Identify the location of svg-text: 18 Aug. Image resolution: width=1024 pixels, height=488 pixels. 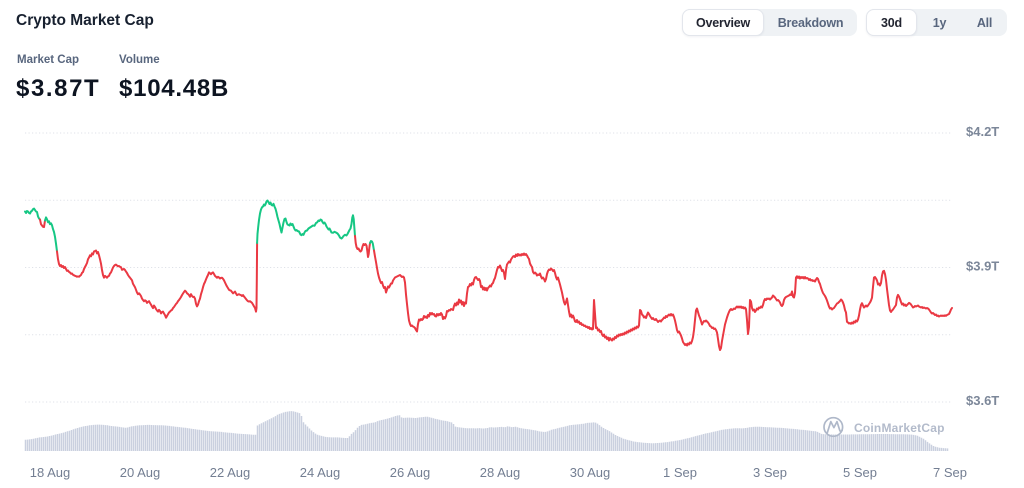
(50, 472).